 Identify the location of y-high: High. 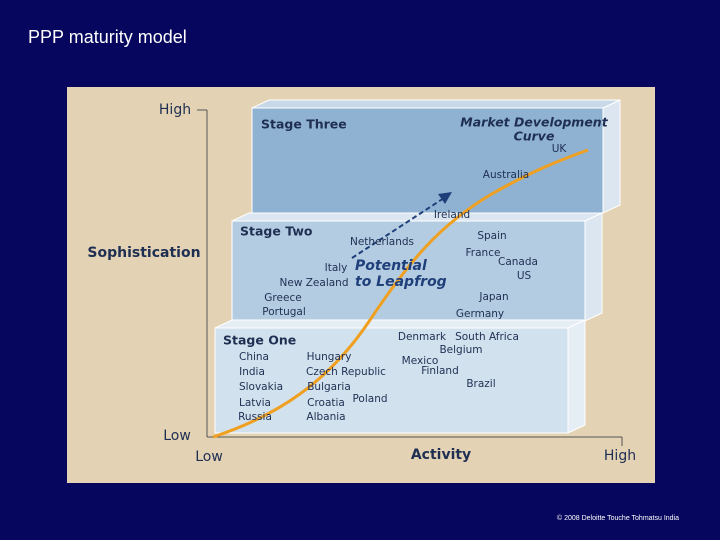
(175, 110).